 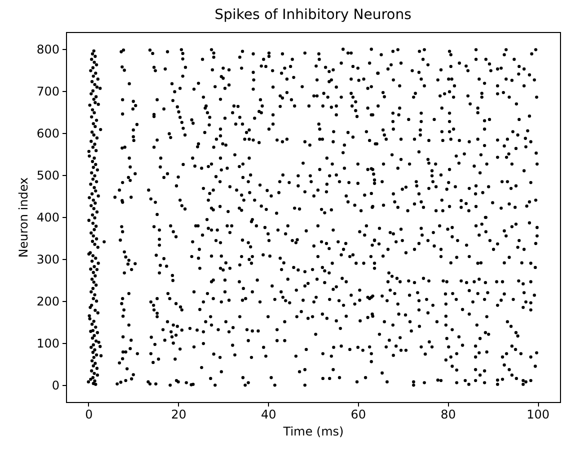 What do you see at coordinates (48, 175) in the screenshot?
I see `y-tick-label: 500` at bounding box center [48, 175].